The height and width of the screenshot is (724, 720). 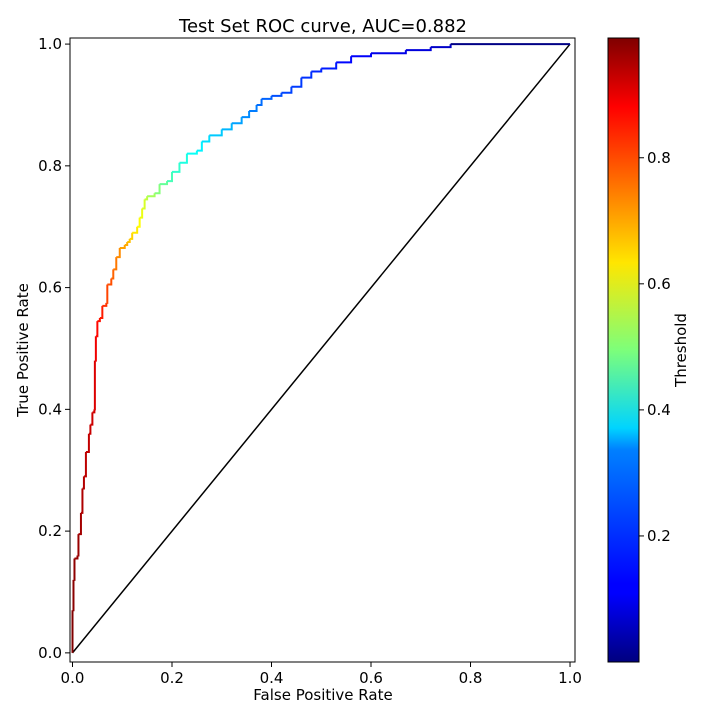 What do you see at coordinates (471, 678) in the screenshot?
I see `x-tick-label: 0.8` at bounding box center [471, 678].